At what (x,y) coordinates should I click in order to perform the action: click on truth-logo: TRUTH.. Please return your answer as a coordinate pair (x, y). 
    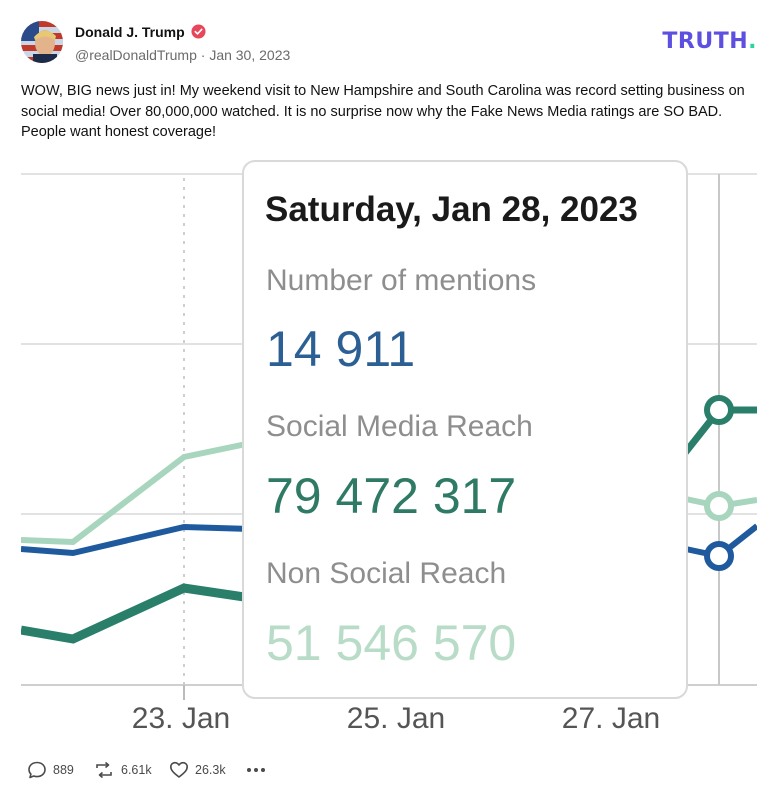
    Looking at the image, I should click on (709, 41).